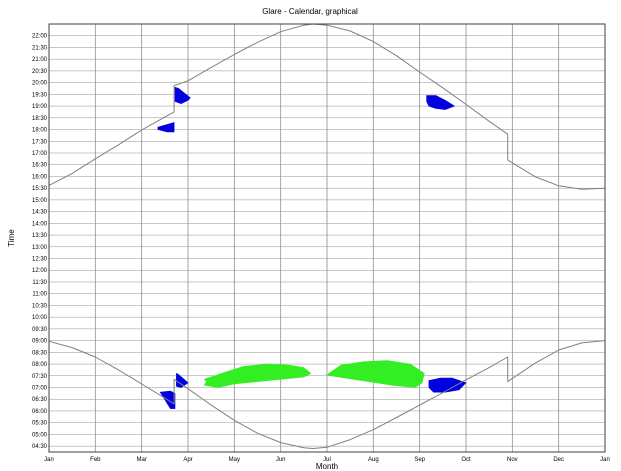 The width and height of the screenshot is (621, 471). What do you see at coordinates (39, 283) in the screenshot?
I see `y-tick-label: 11:30` at bounding box center [39, 283].